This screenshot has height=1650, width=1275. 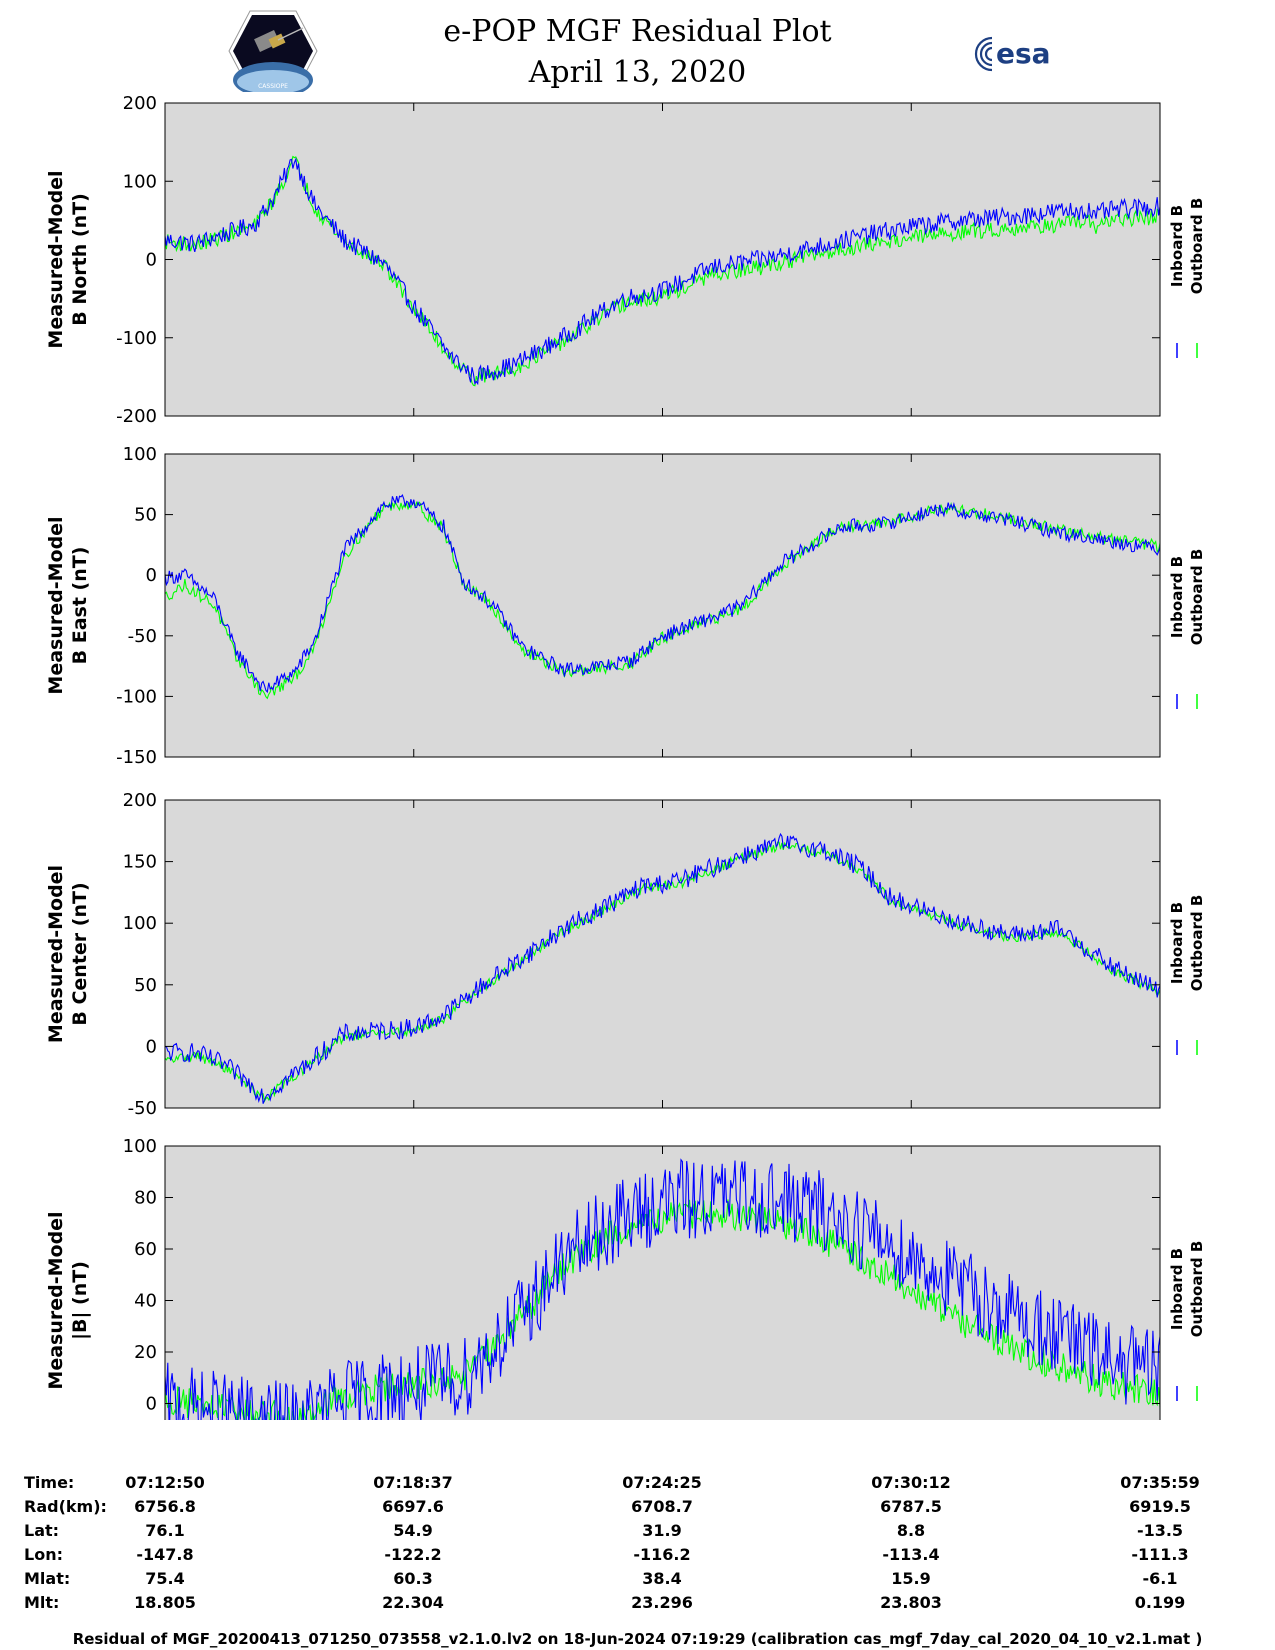 What do you see at coordinates (637, 1533) in the screenshot?
I see `info-row: Lat: 76.1 54.9 31.9 8.8 -13.5` at bounding box center [637, 1533].